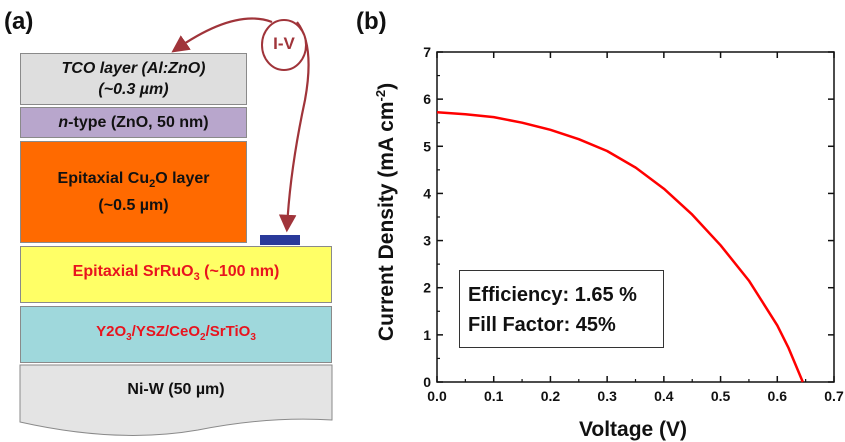 Image resolution: width=845 pixels, height=442 pixels. I want to click on ntype-label: -type (ZnO, 50 nm), so click(138, 122).